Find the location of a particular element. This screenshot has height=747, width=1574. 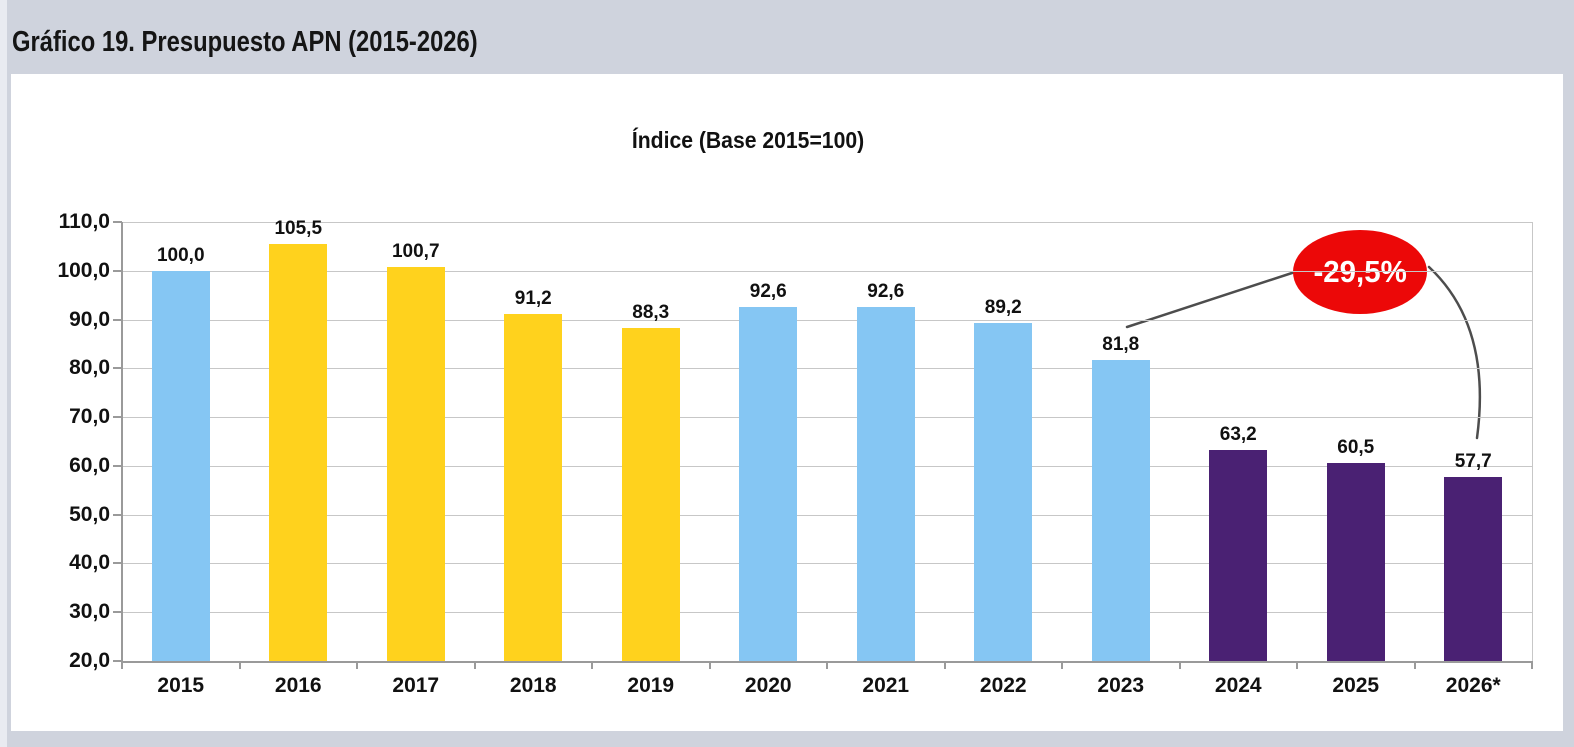

bar-value-label: 100,0 is located at coordinates (180, 255).